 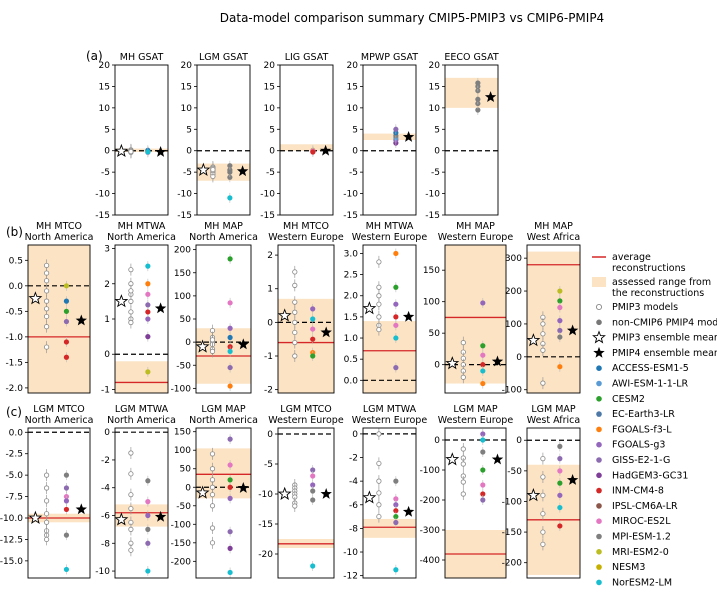 What do you see at coordinates (187, 173) in the screenshot?
I see `y-tick-label: -5` at bounding box center [187, 173].